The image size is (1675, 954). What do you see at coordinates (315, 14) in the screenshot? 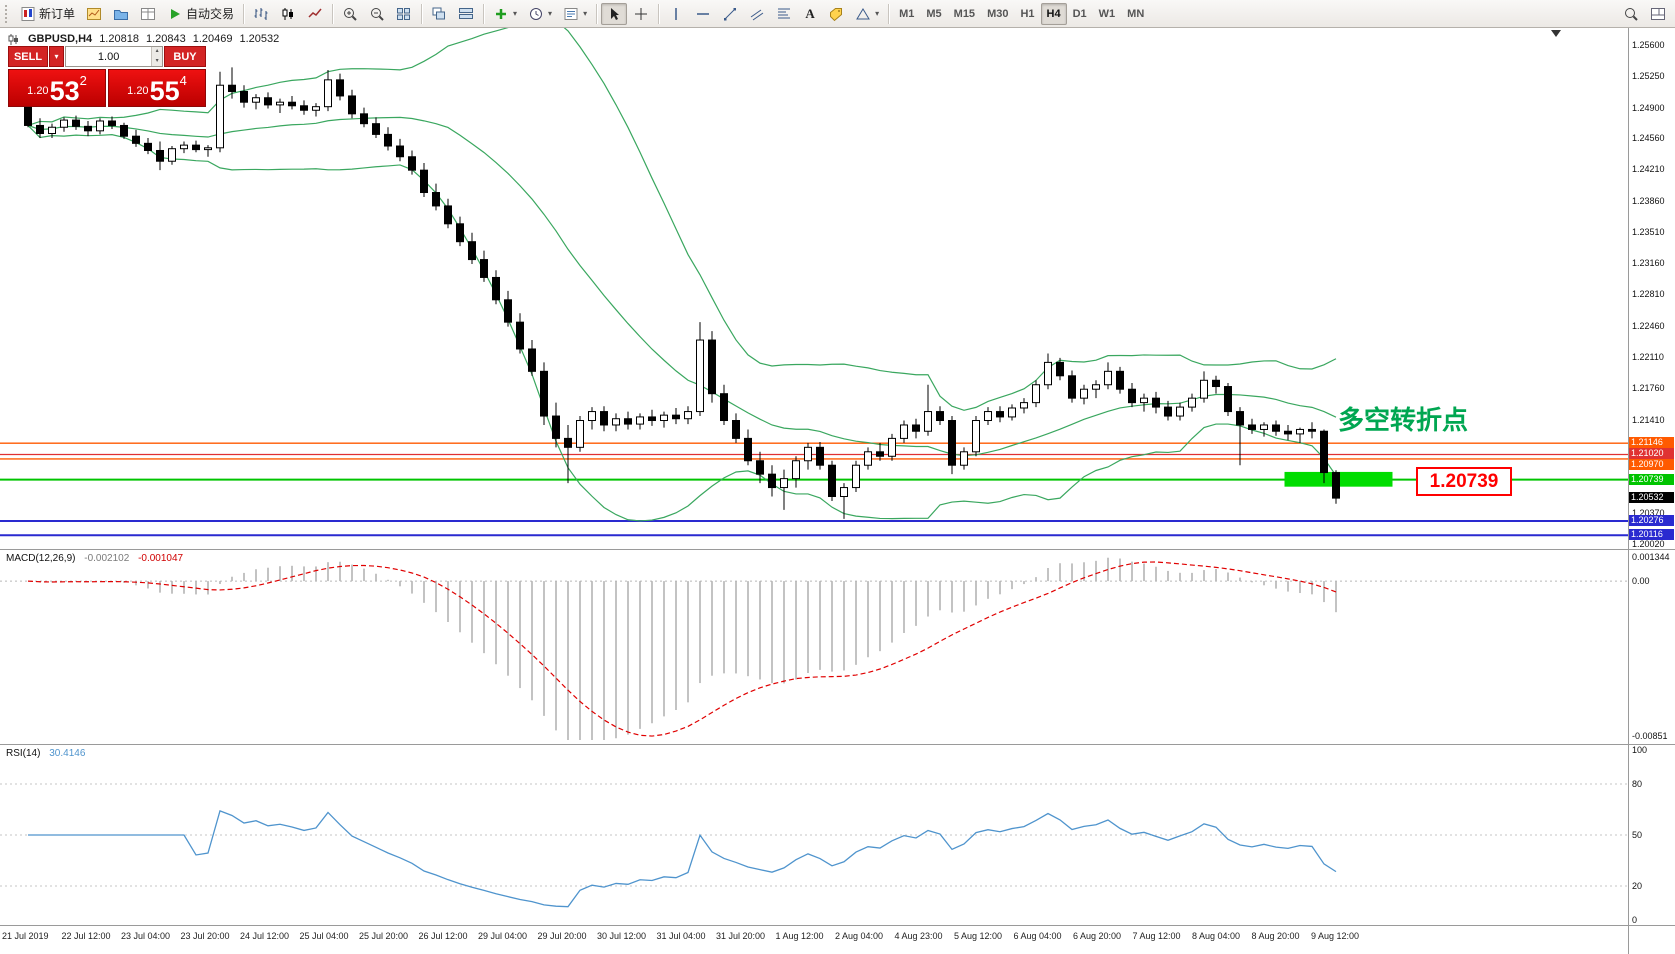
I see `line-chart-button` at bounding box center [315, 14].